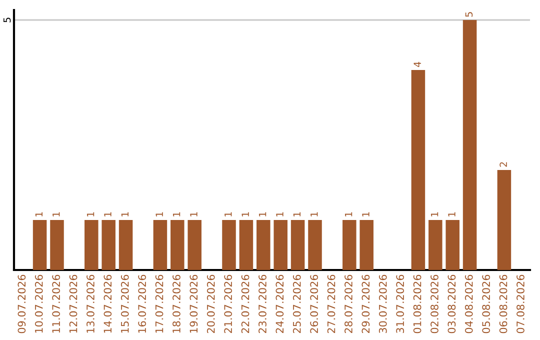 This screenshot has height=340, width=540. I want to click on x-tick-label: 28.07.2026, so click(348, 304).